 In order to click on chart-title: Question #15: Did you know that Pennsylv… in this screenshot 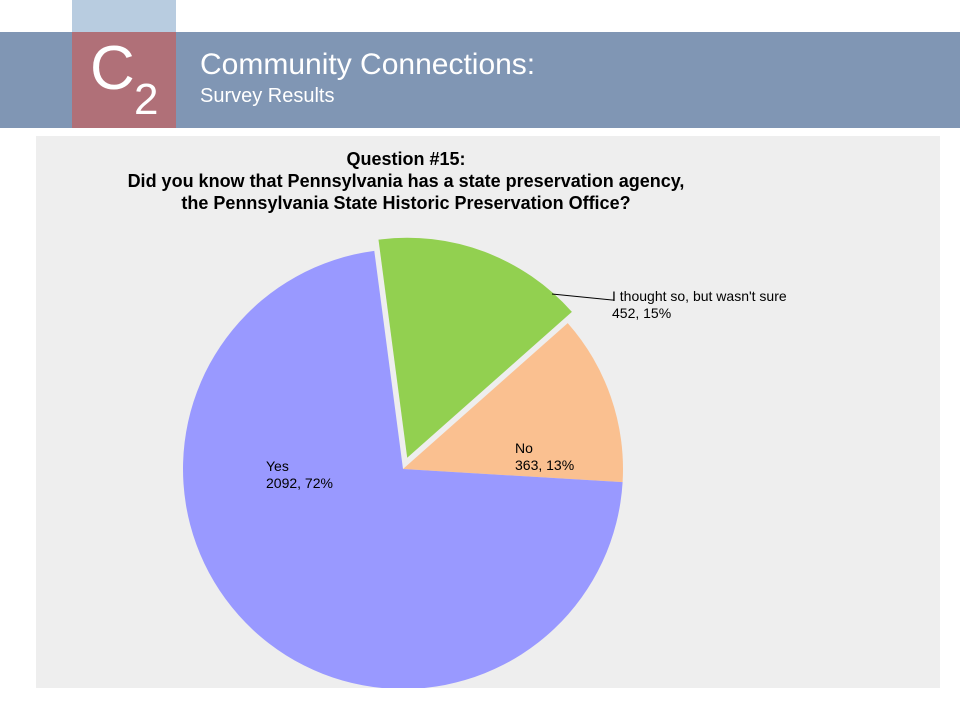, I will do `click(406, 181)`.